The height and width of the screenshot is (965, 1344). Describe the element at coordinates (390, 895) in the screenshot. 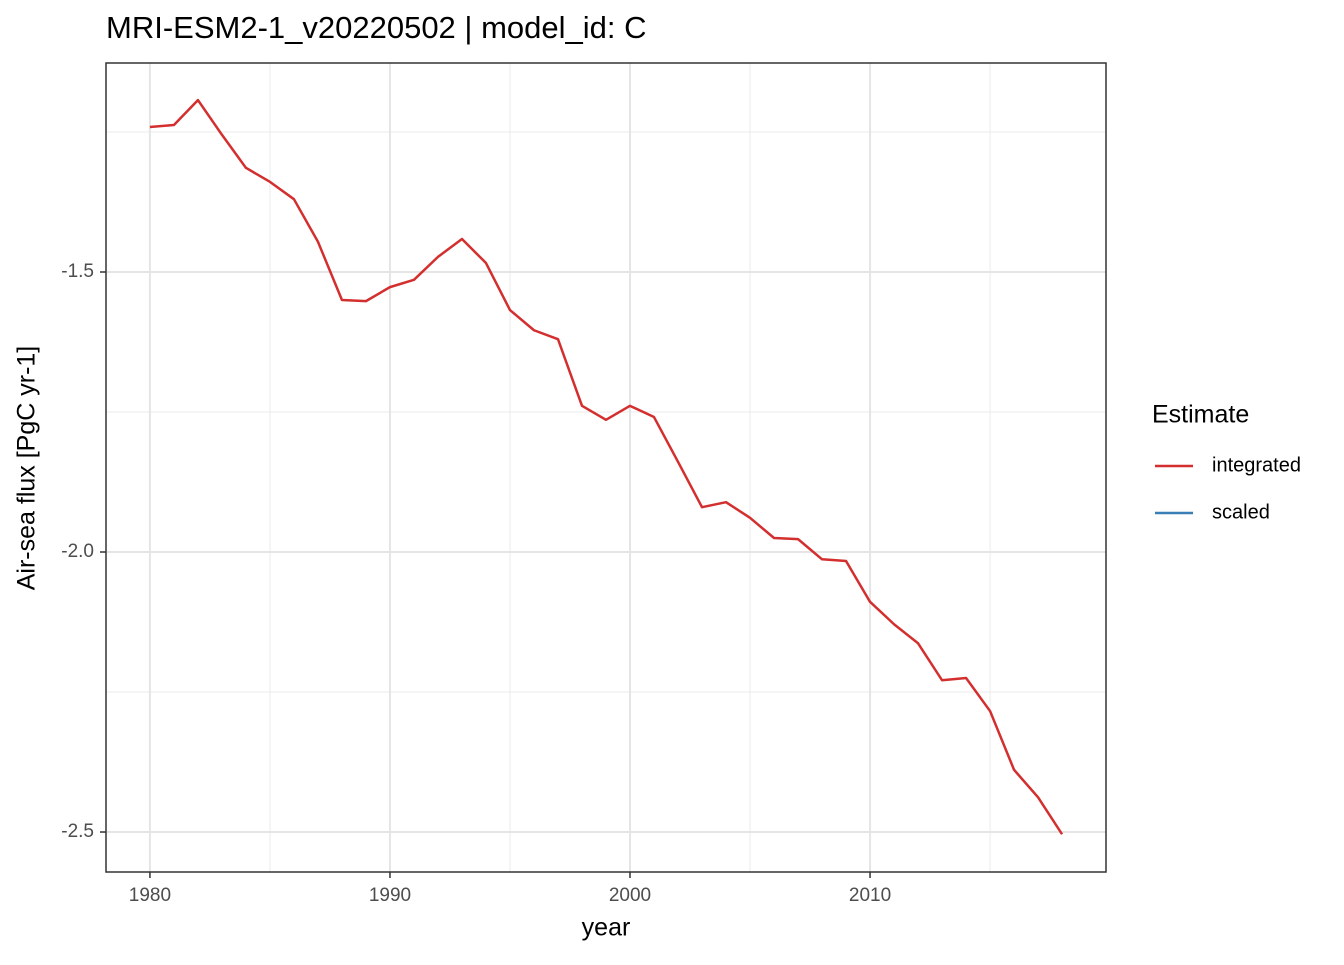

I see `x-tick-label: 1990` at that location.